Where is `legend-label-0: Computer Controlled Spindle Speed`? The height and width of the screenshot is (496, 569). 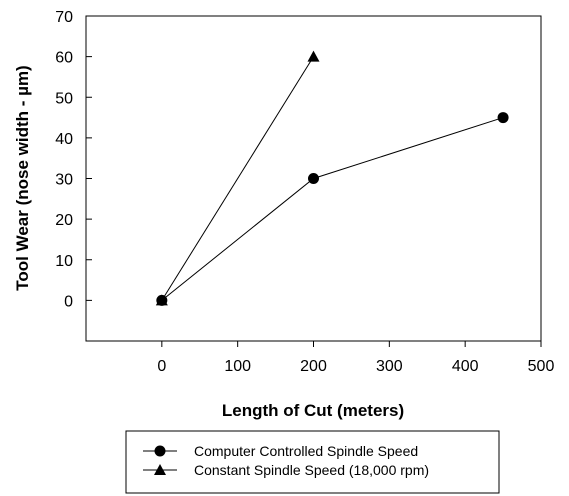
legend-label-0: Computer Controlled Spindle Speed is located at coordinates (306, 451).